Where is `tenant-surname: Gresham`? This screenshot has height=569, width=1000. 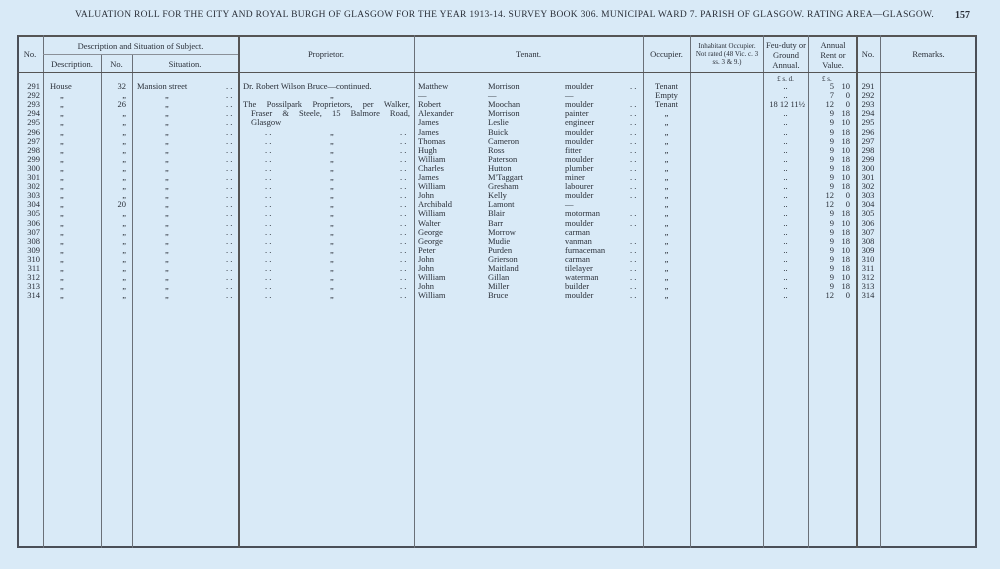
tenant-surname: Gresham is located at coordinates (503, 186).